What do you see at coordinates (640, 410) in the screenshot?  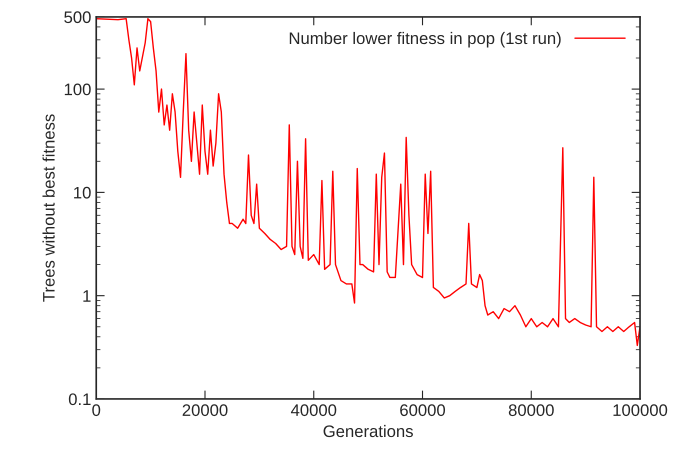 I see `x-tick-label: 100000` at bounding box center [640, 410].